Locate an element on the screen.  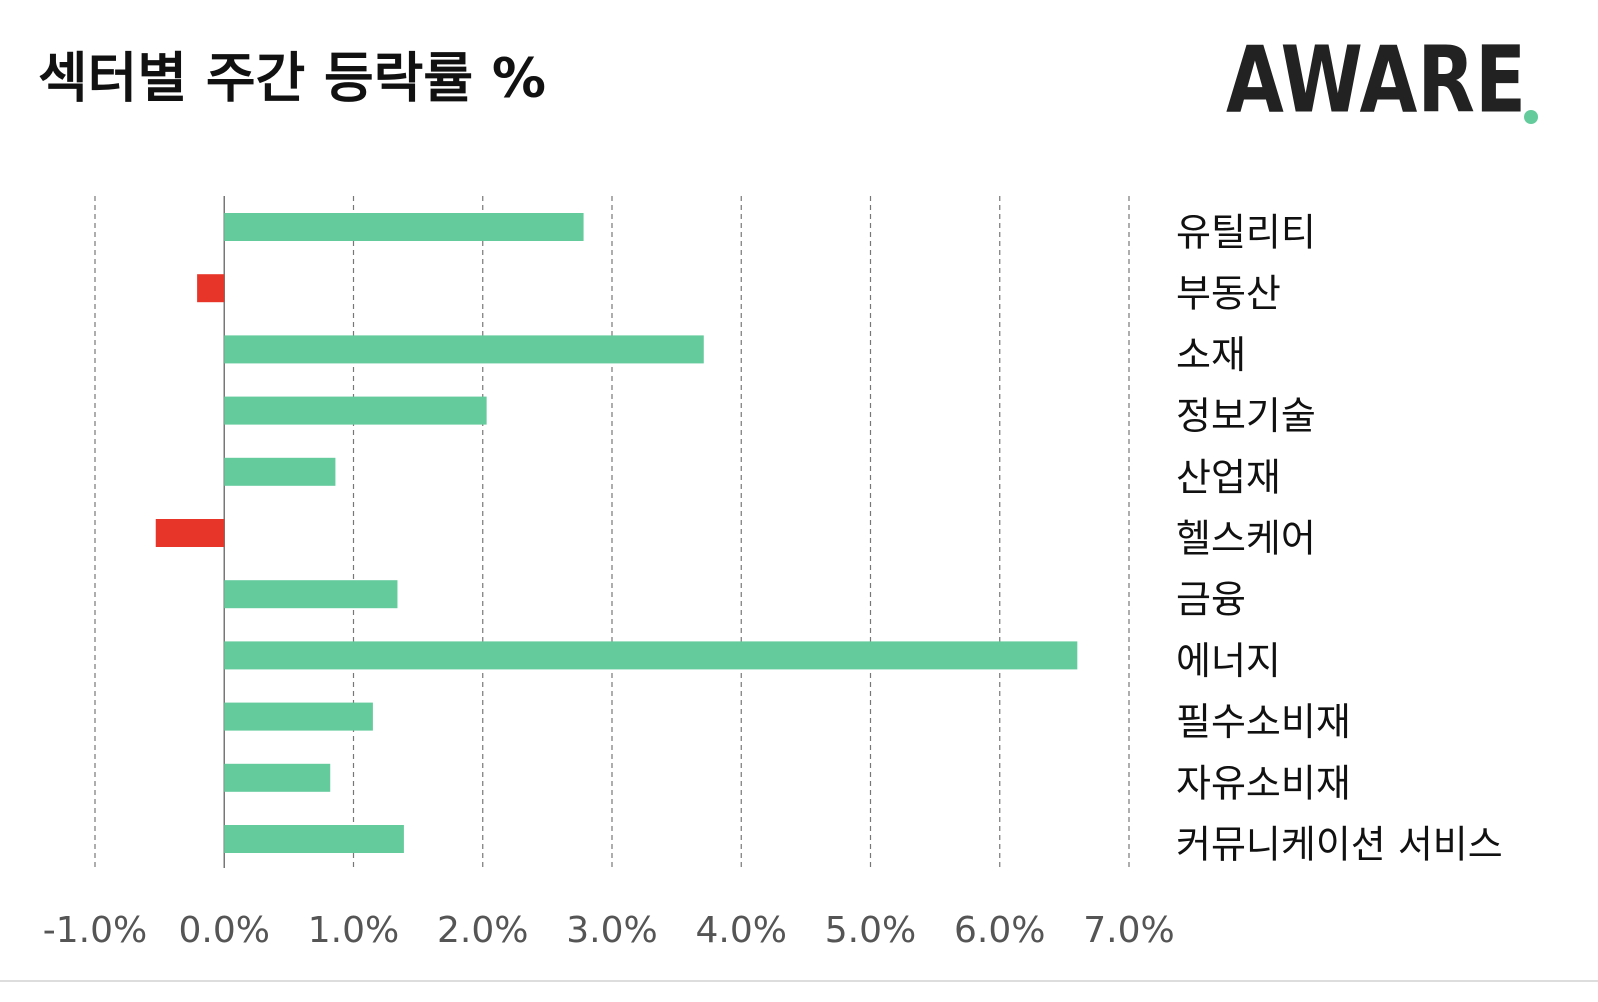
x-tick-label: 4.0% is located at coordinates (741, 930).